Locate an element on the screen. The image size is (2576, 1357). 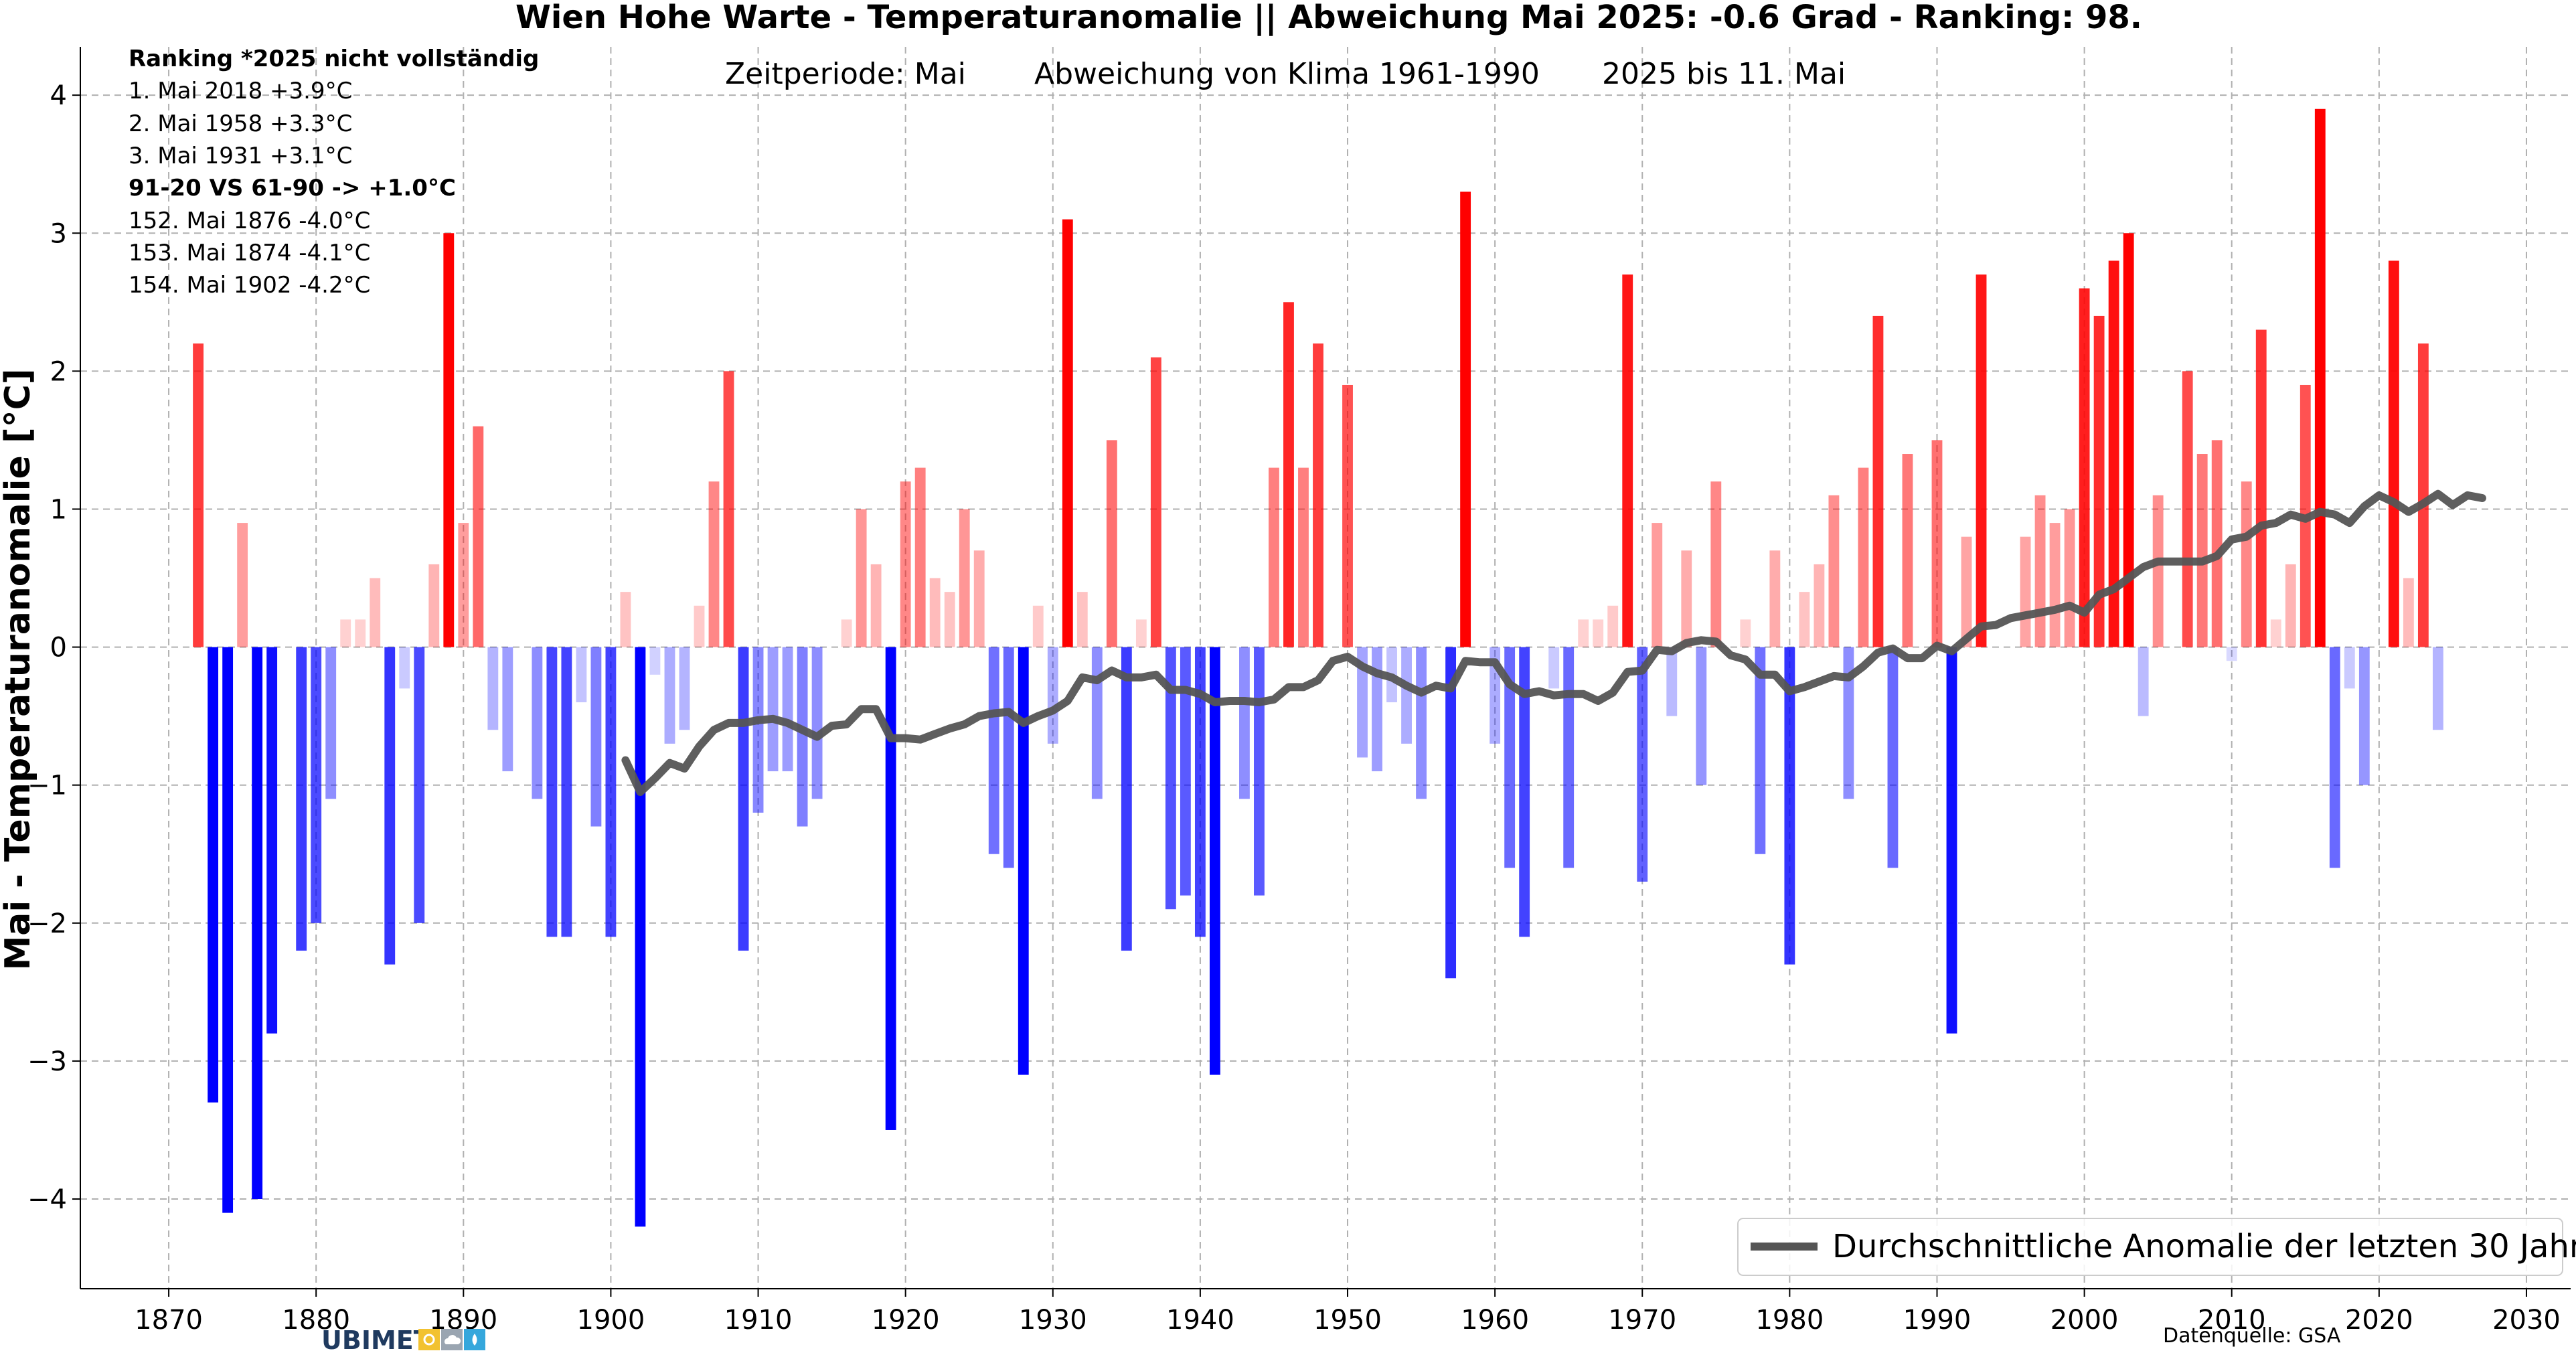
ranking-comparison: 91-20 VS 61-90 -> +1.0°C is located at coordinates (293, 188).